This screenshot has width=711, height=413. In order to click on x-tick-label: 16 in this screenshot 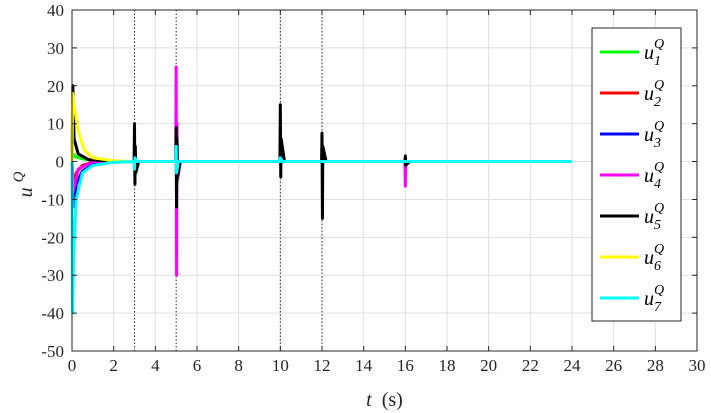, I will do `click(405, 365)`.